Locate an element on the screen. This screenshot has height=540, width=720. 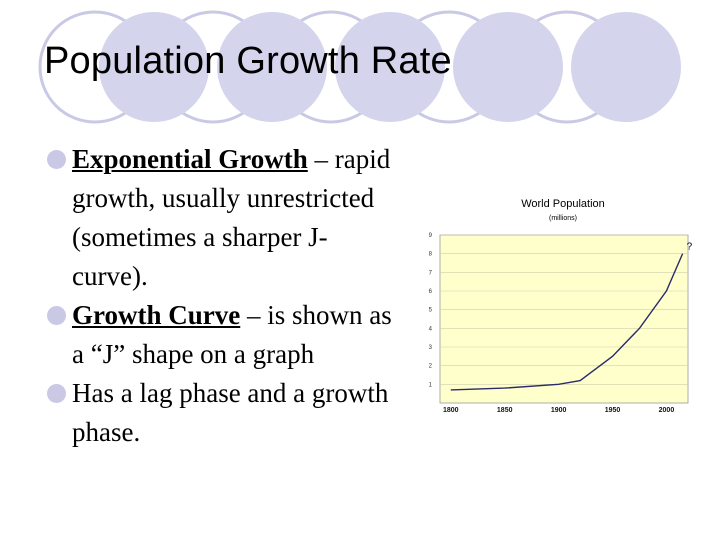
slide-title: Population Growth Rate is located at coordinates (248, 61).